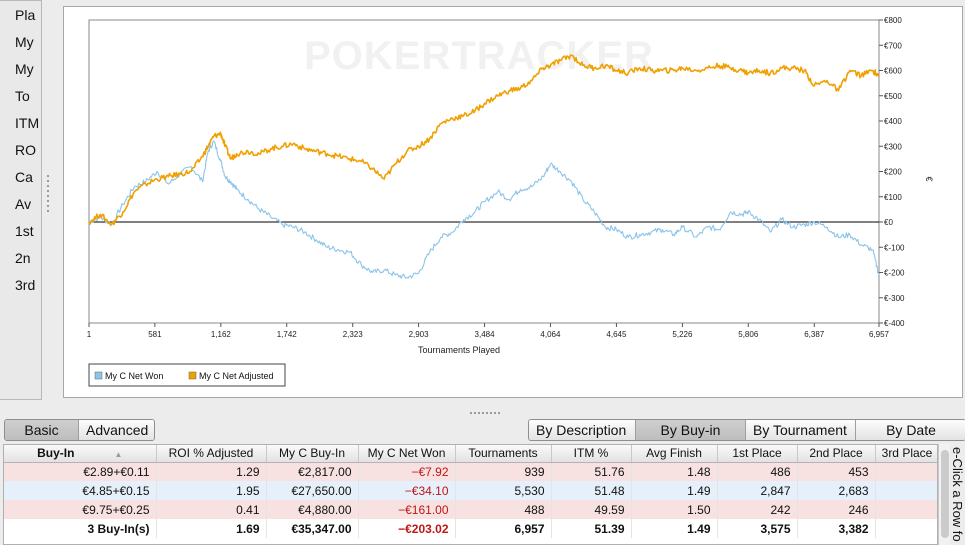 The height and width of the screenshot is (545, 965). I want to click on stat-label: 3rd, so click(25, 285).